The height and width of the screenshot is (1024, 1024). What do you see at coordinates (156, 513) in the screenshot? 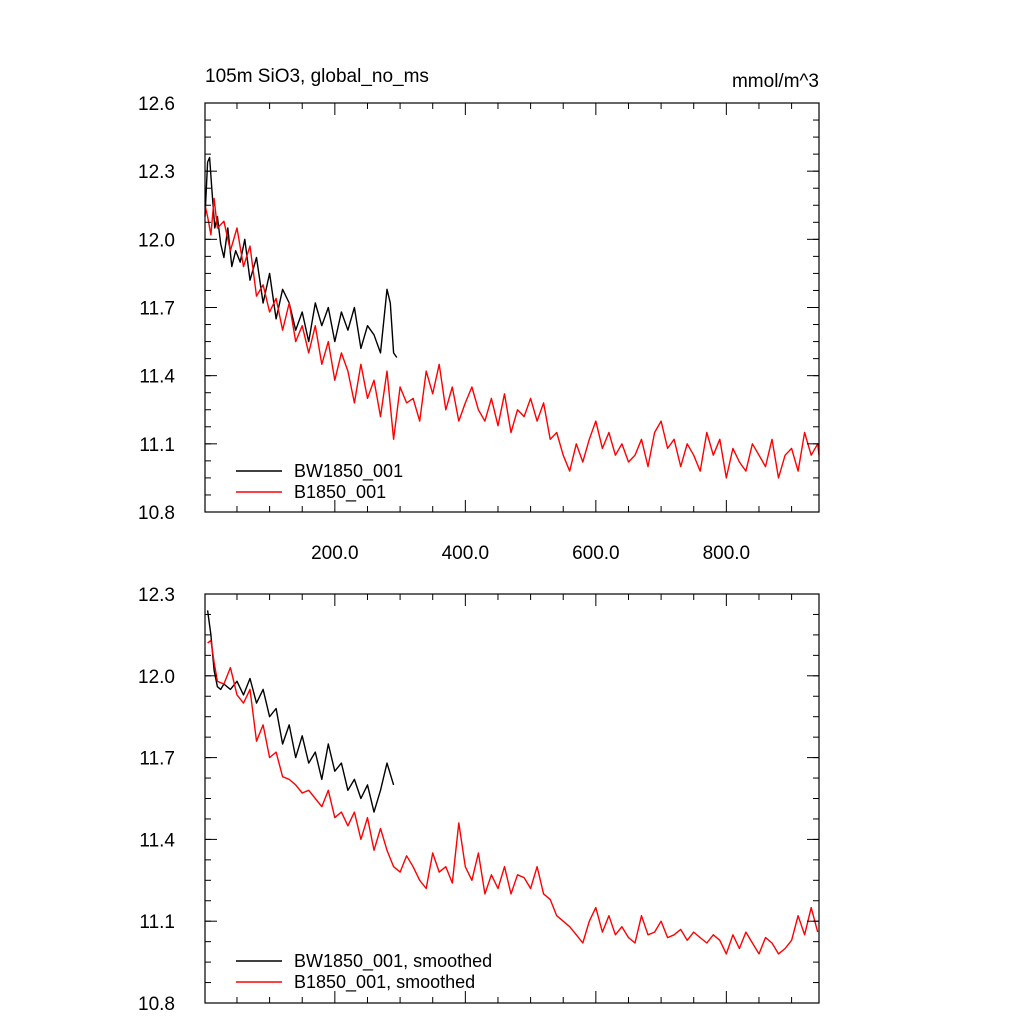
I see `top-y-tick-label: 10.8` at bounding box center [156, 513].